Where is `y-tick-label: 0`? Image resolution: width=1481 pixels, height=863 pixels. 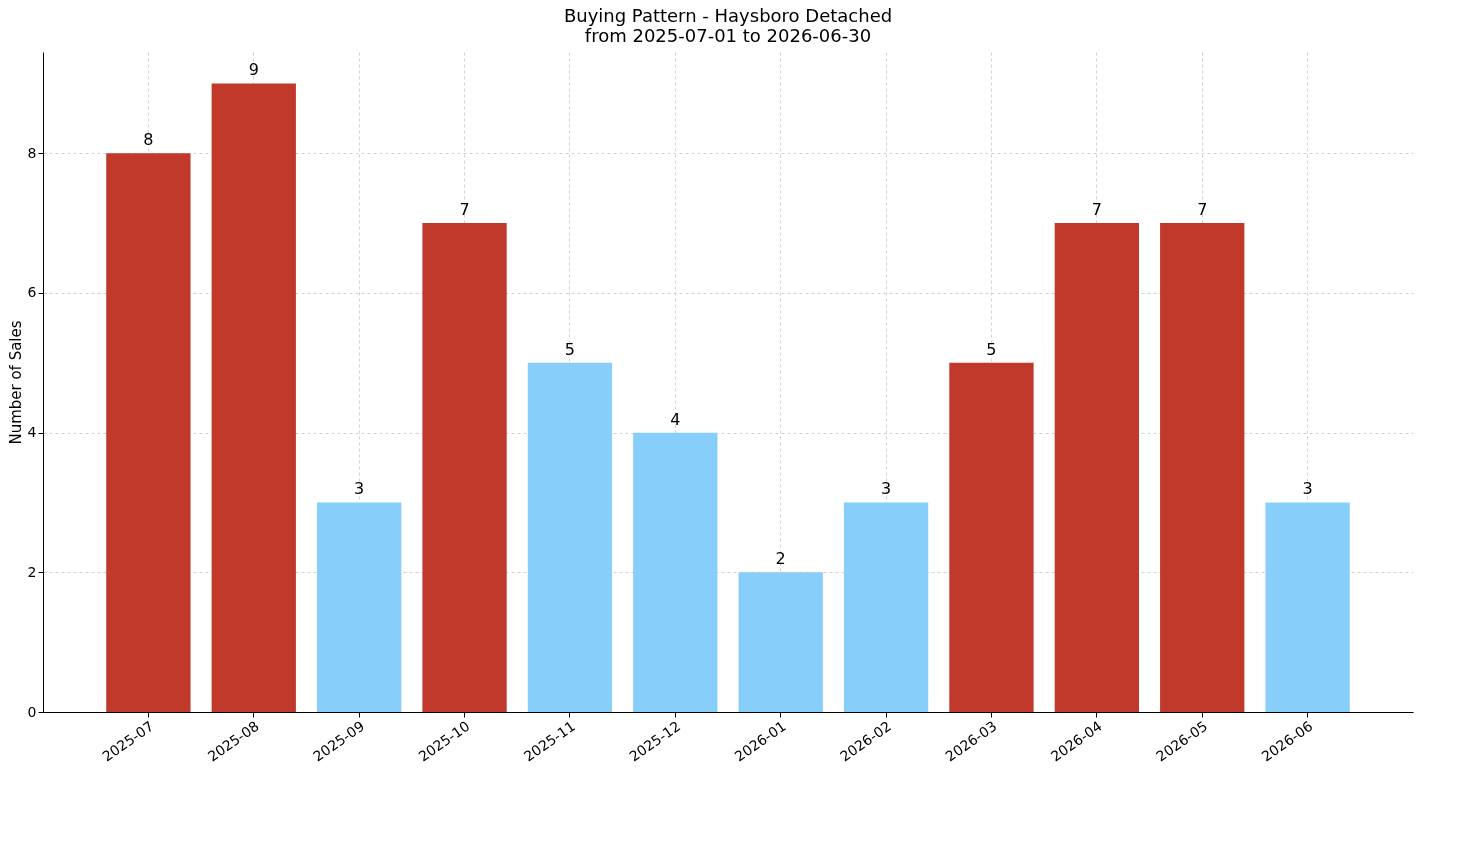
y-tick-label: 0 is located at coordinates (32, 711).